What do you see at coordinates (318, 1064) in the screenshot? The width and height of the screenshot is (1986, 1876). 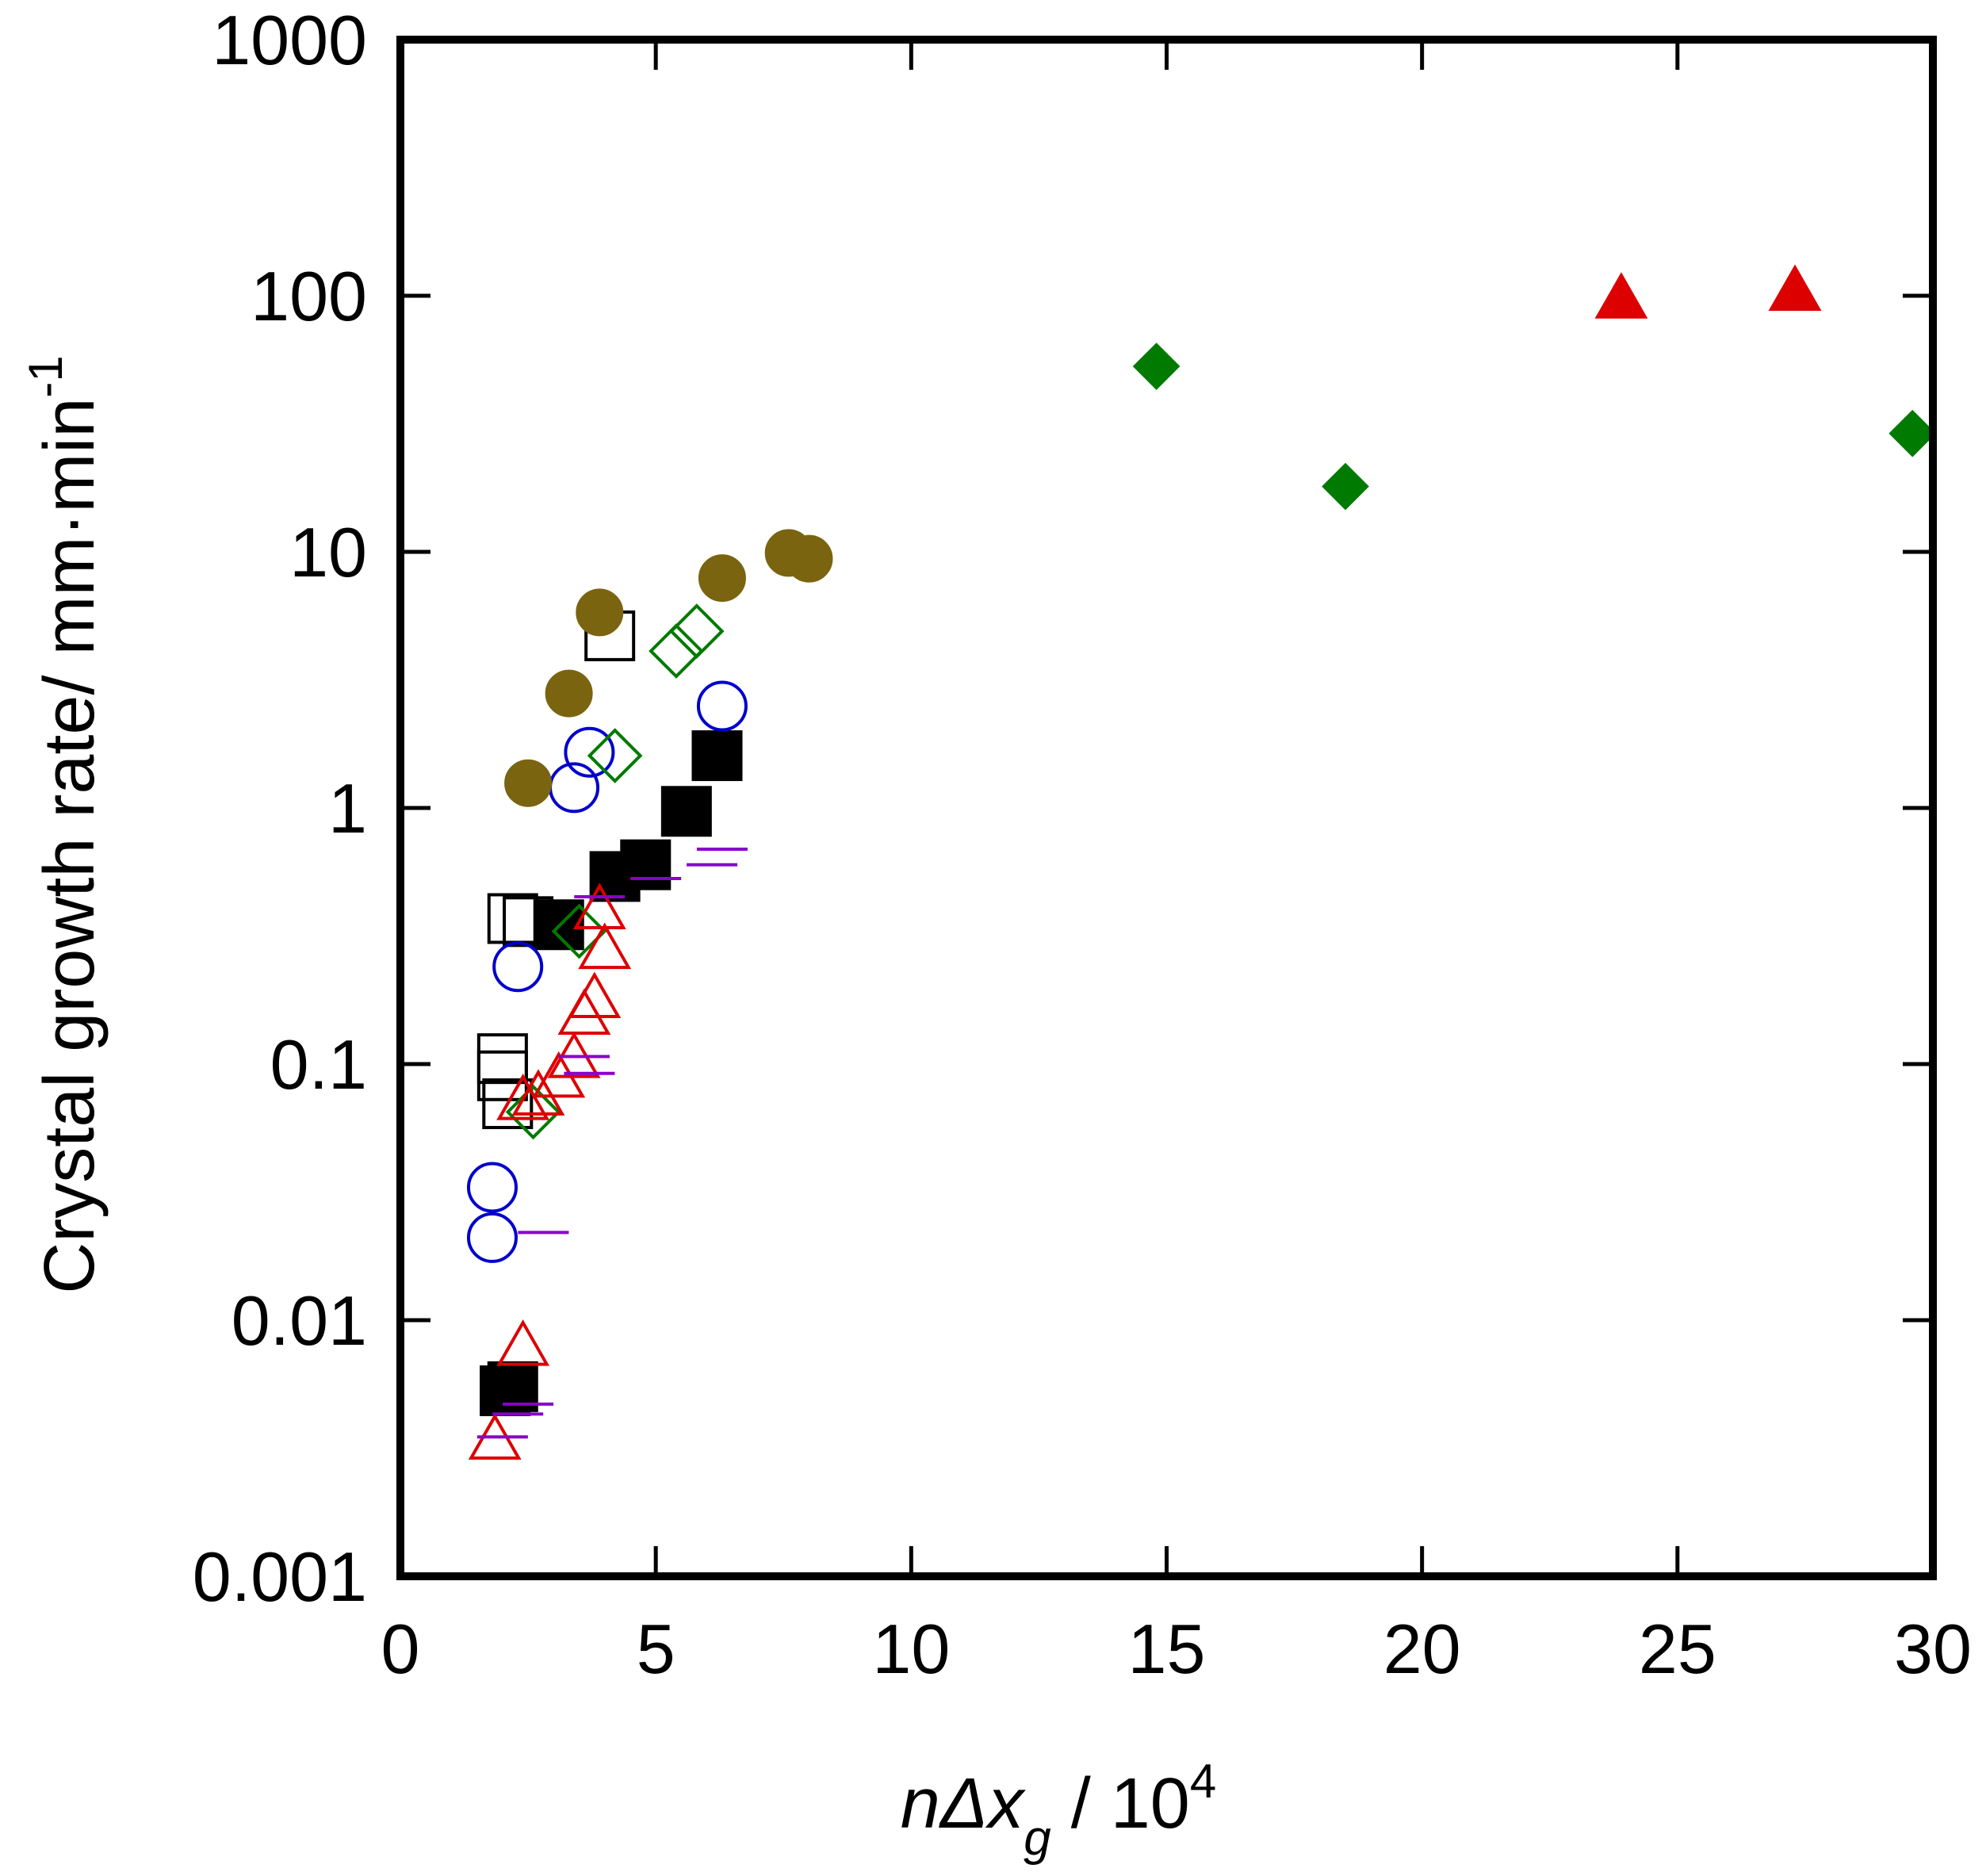 I see `y-tick-label: 0.1` at bounding box center [318, 1064].